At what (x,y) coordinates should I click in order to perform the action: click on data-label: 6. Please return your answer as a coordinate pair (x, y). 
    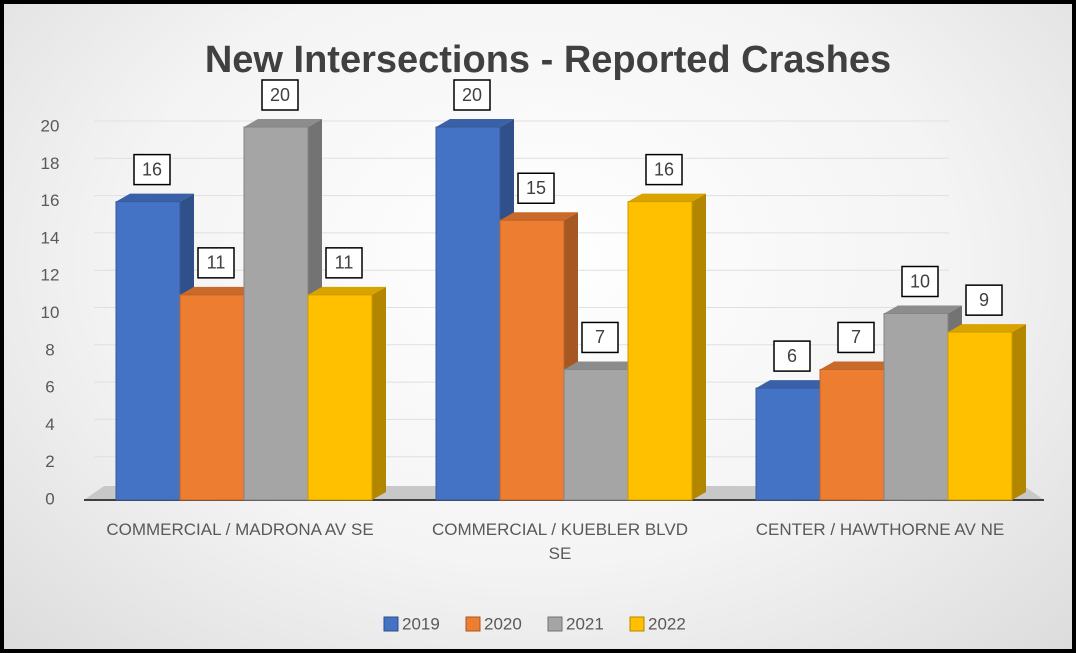
    Looking at the image, I should click on (792, 356).